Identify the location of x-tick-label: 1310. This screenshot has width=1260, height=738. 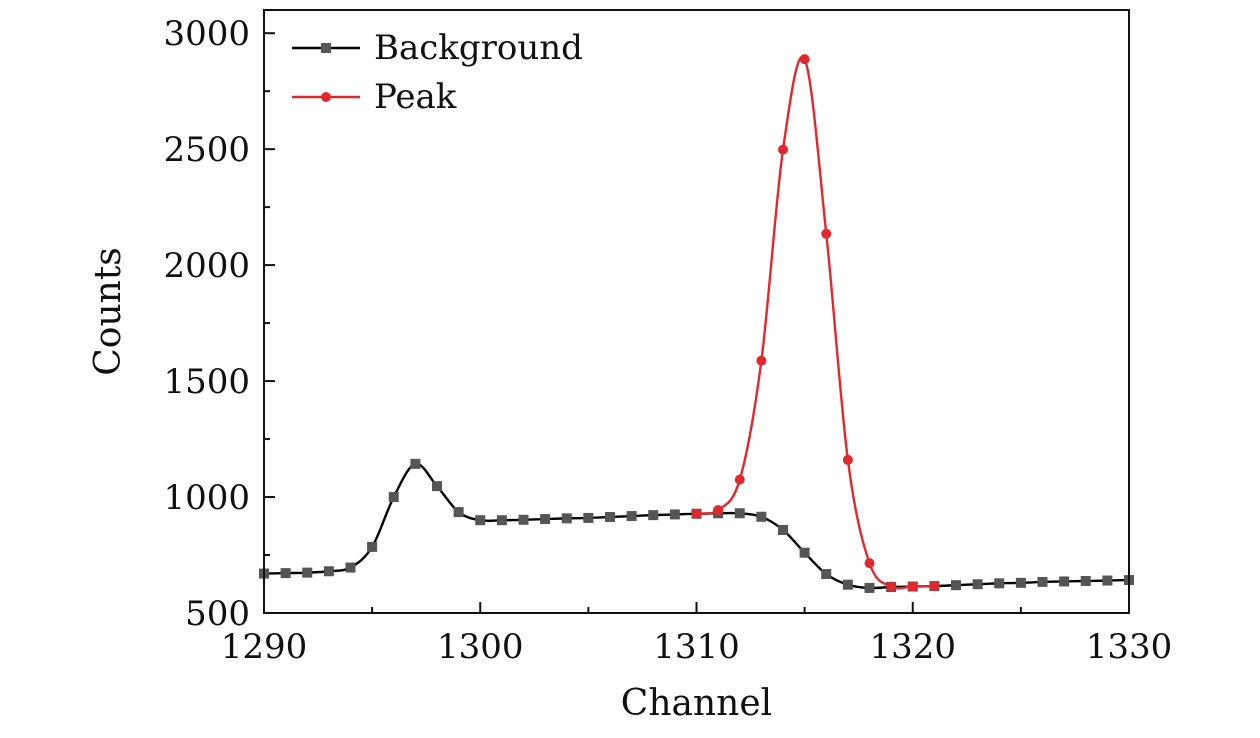
(696, 647).